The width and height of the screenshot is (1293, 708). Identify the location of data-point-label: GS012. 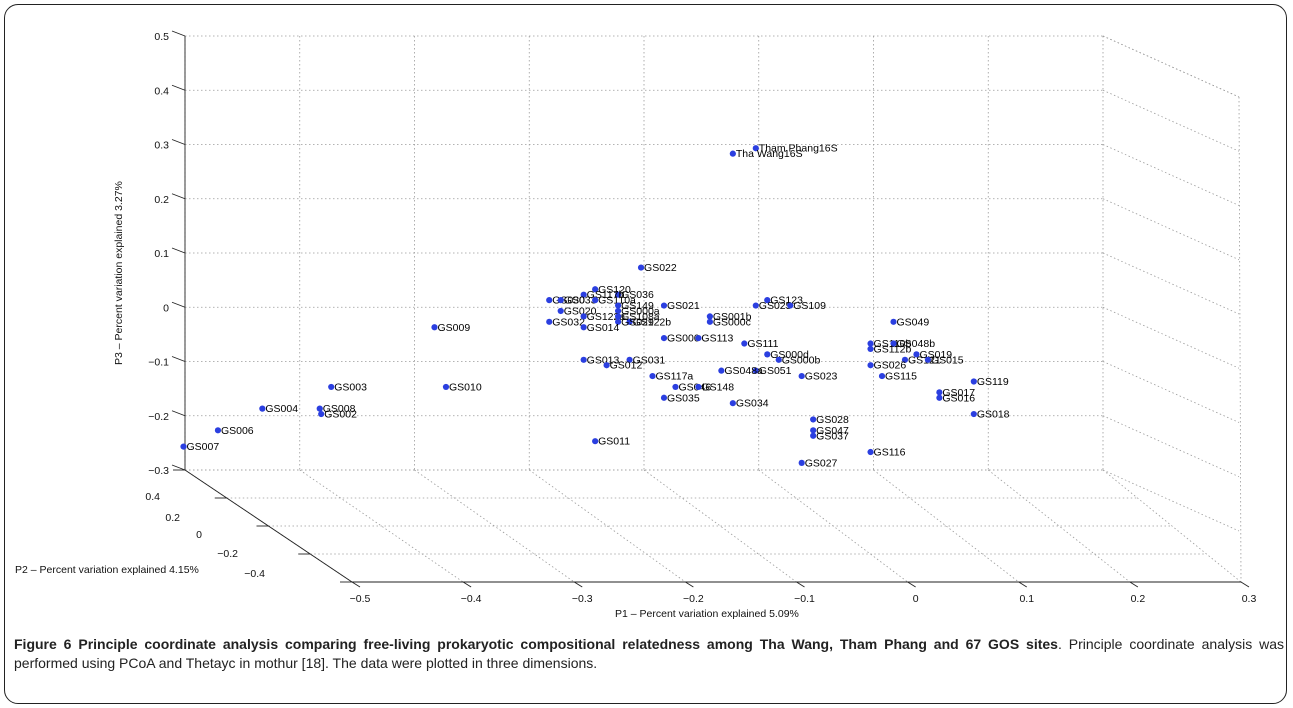
(626, 366).